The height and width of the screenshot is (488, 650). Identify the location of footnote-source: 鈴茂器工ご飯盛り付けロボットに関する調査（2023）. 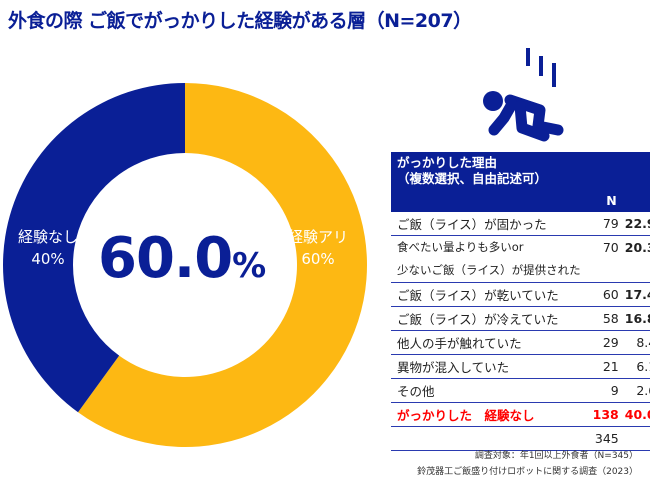
(527, 472).